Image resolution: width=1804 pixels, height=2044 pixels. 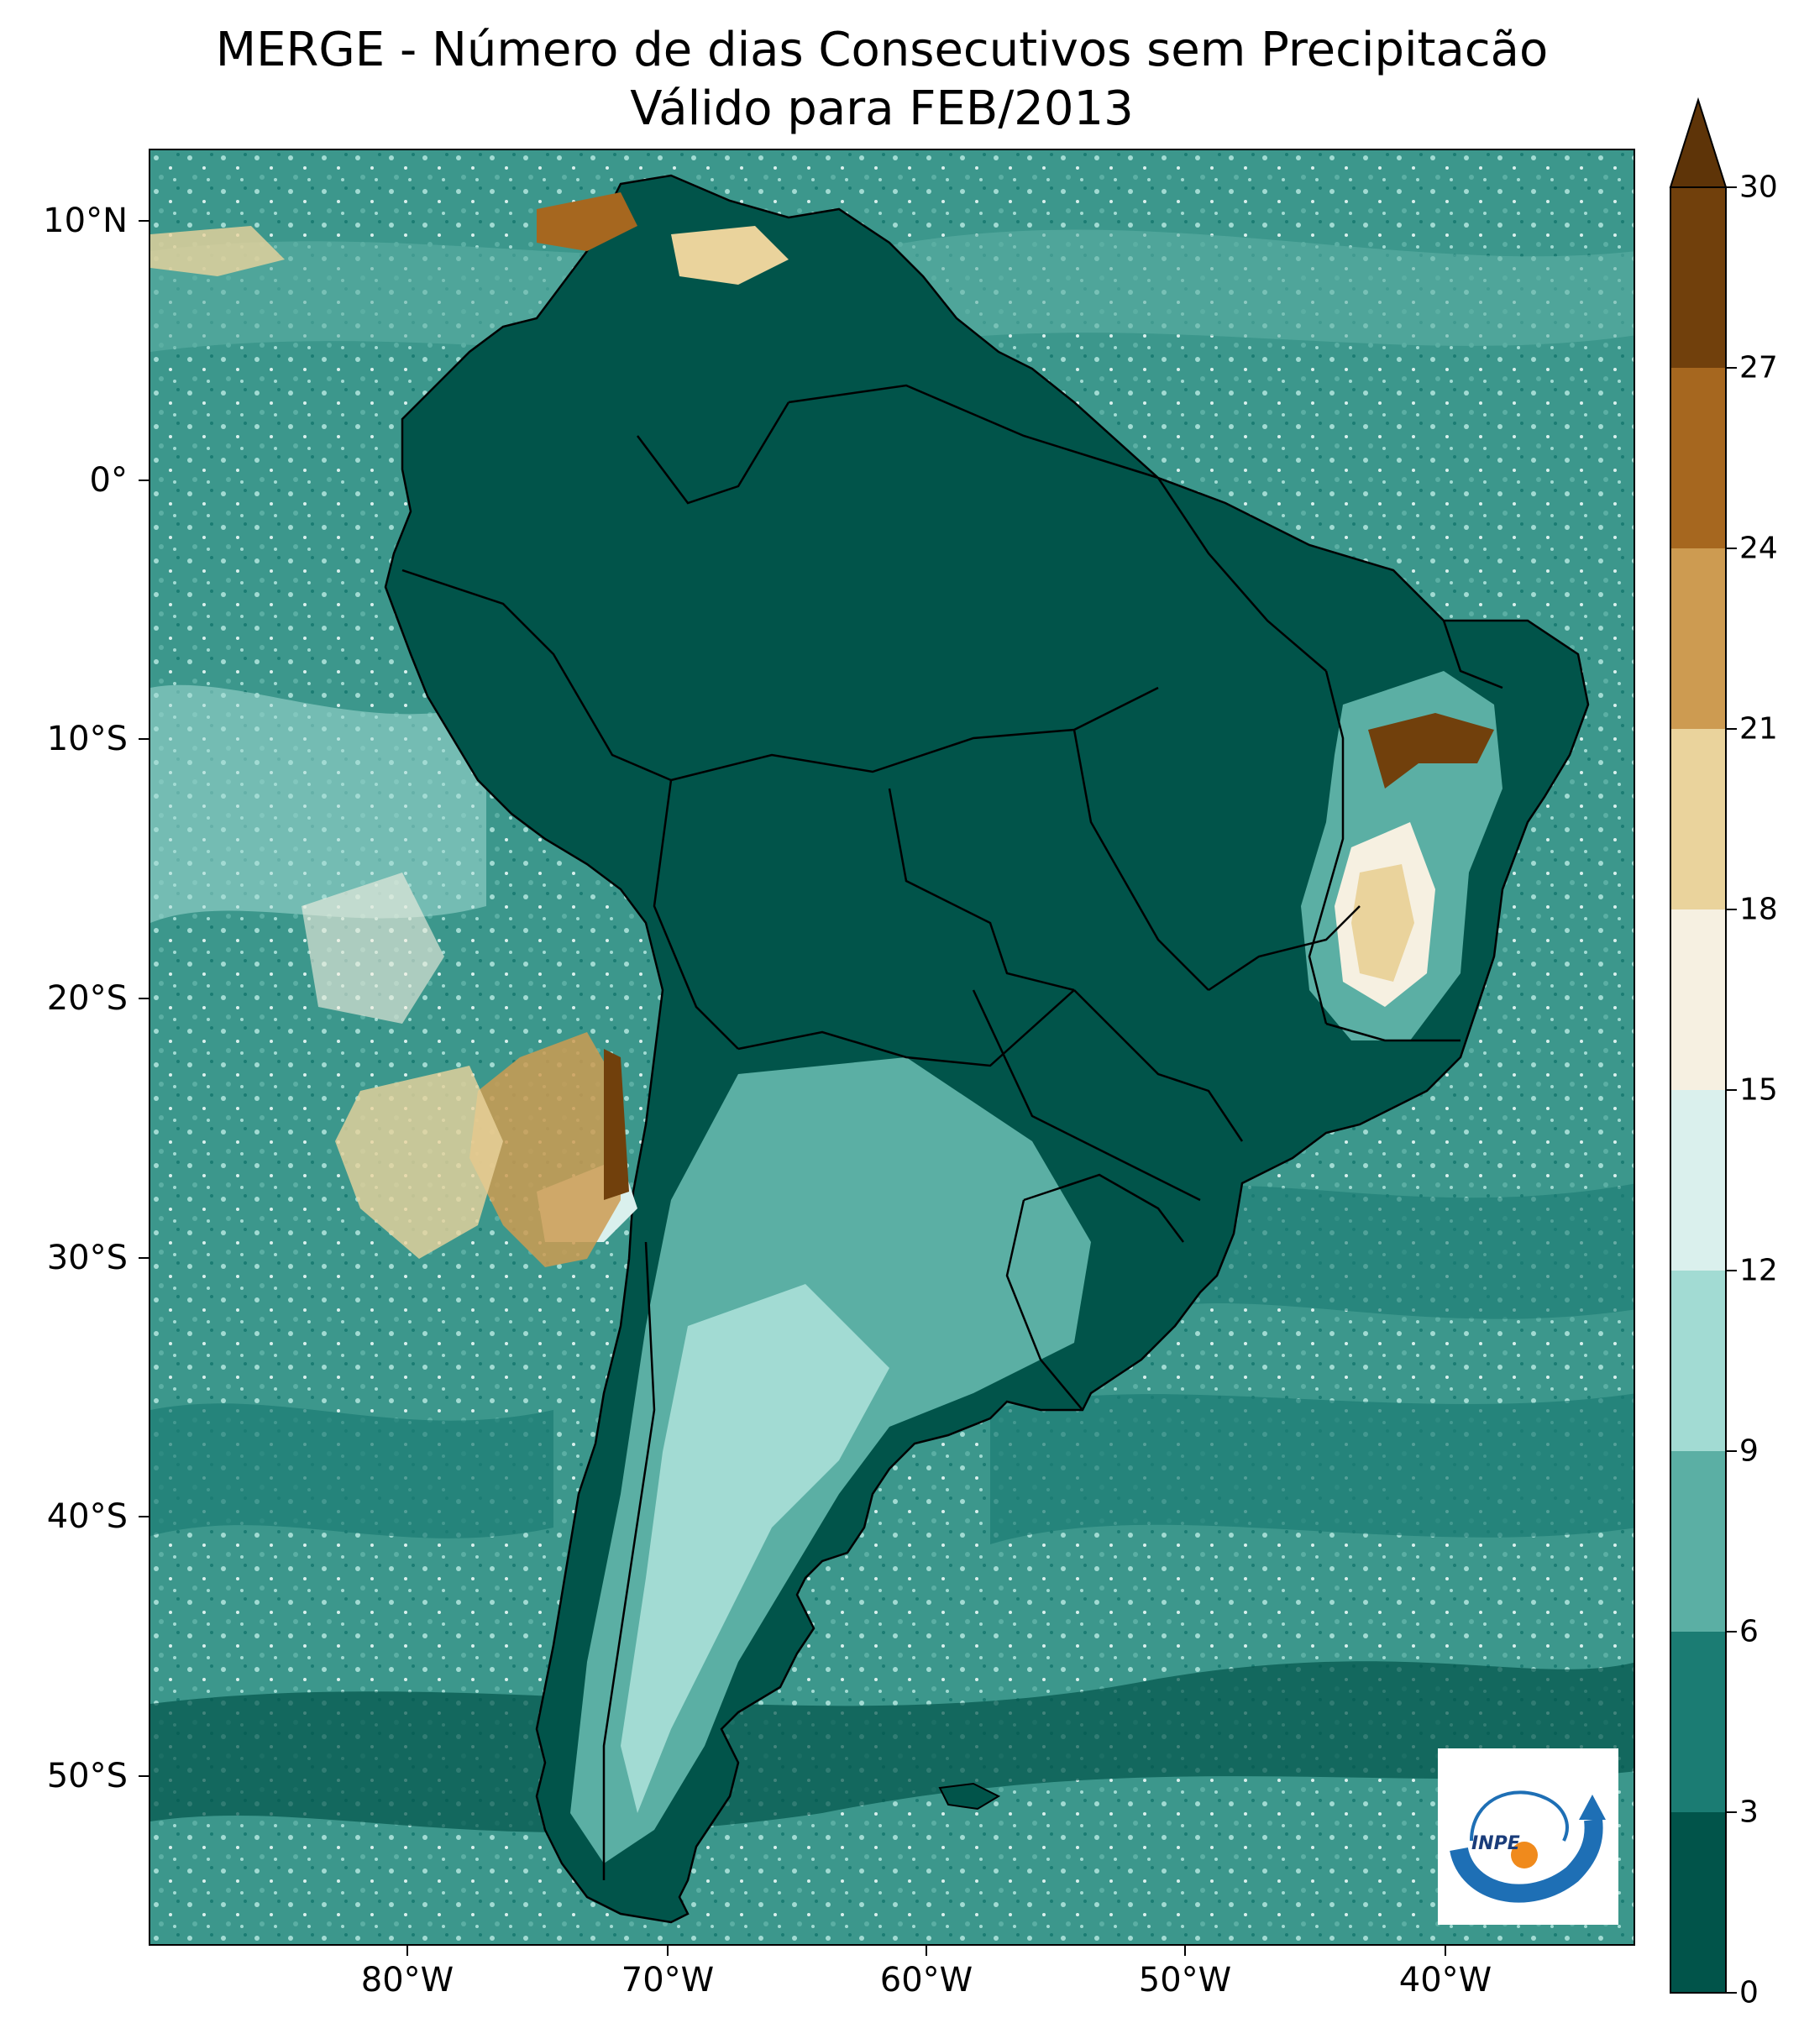 What do you see at coordinates (1758, 729) in the screenshot?
I see `colorbar-tick-label: 21` at bounding box center [1758, 729].